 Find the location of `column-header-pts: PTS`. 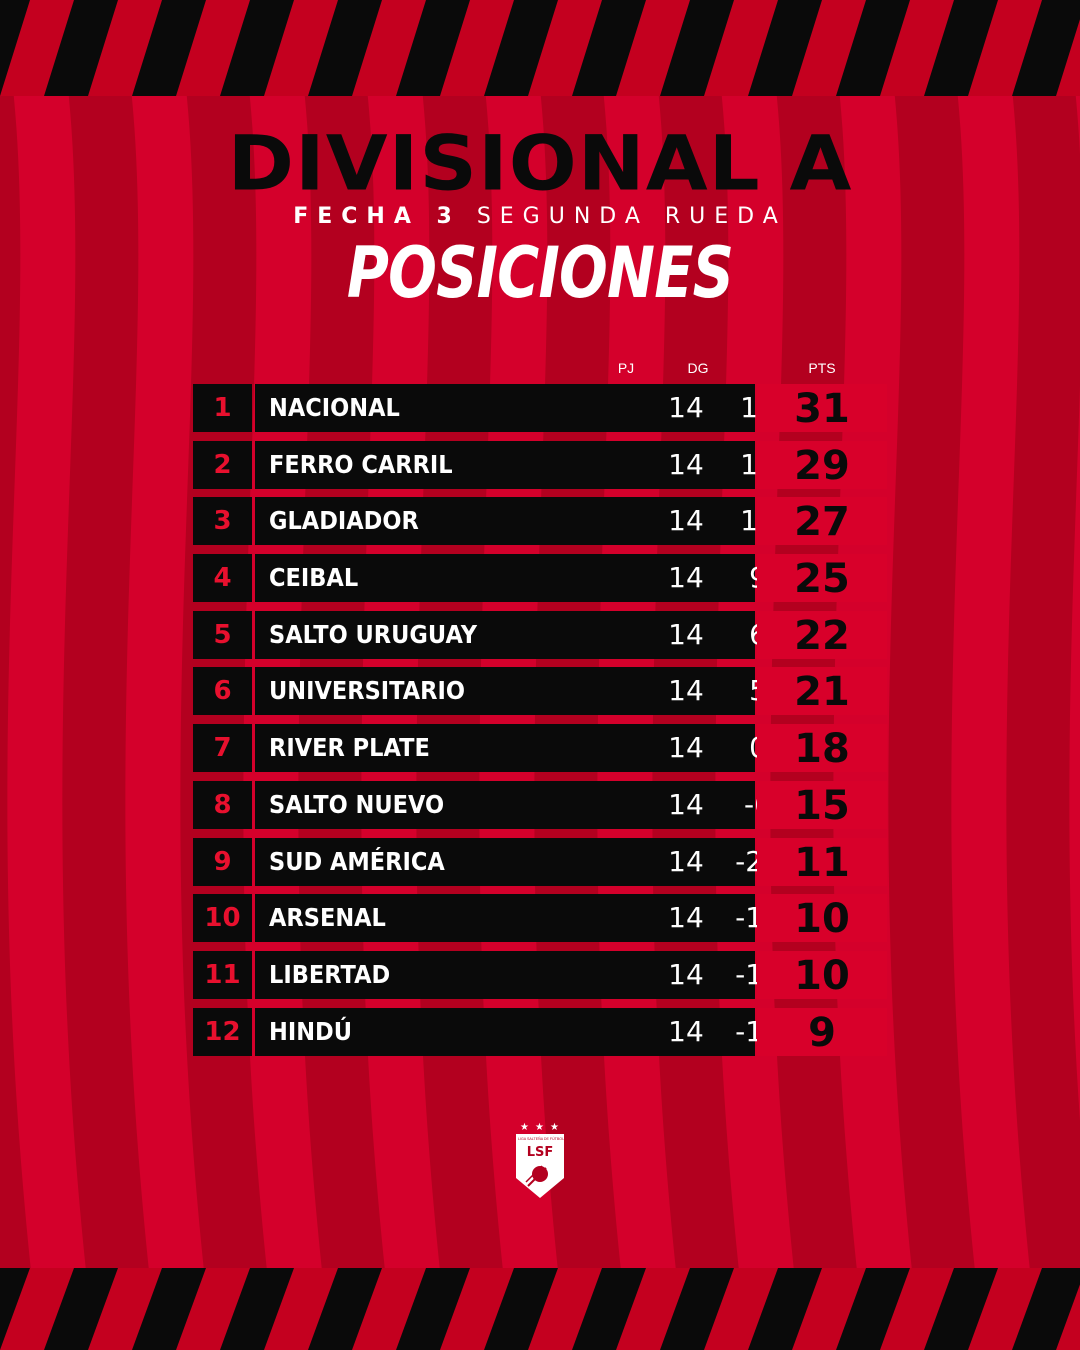

column-header-pts: PTS is located at coordinates (822, 368).